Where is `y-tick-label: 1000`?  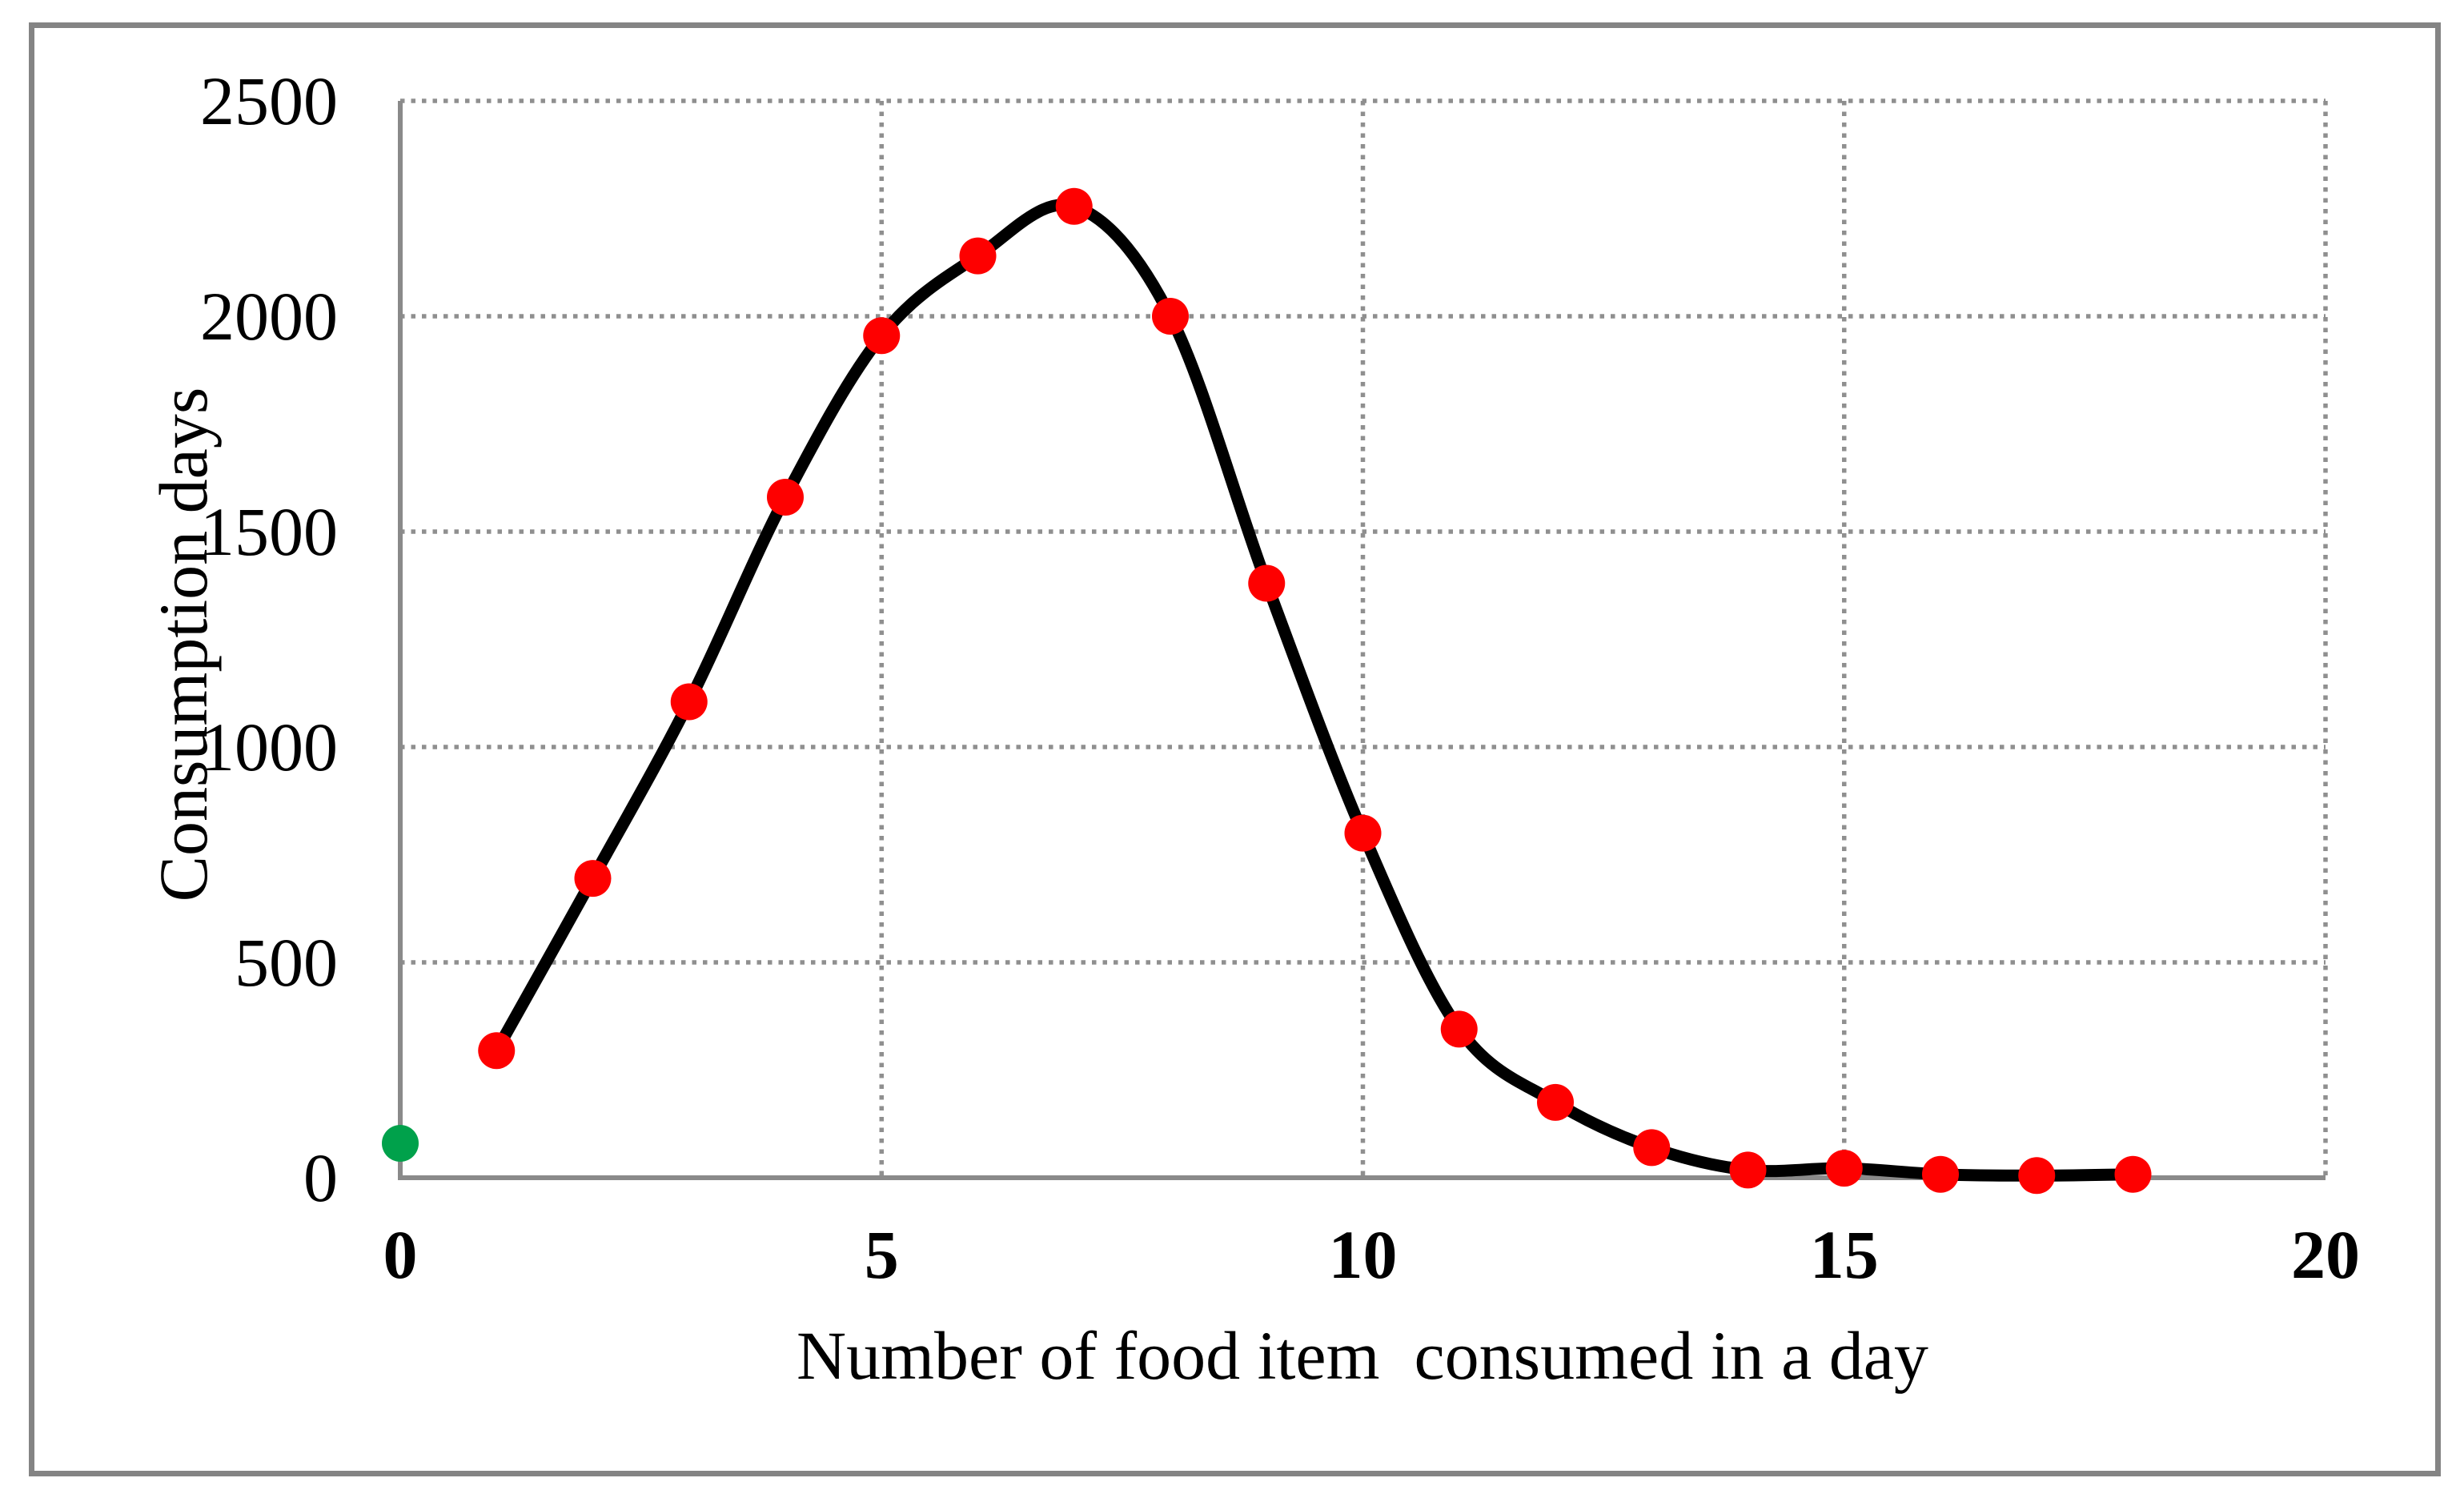
y-tick-label: 1000 is located at coordinates (269, 747).